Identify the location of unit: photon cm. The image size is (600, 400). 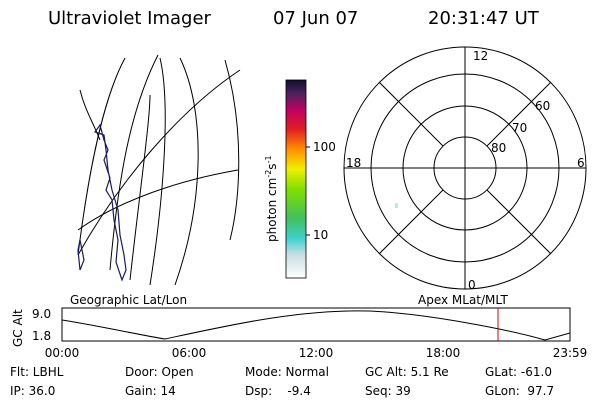
(272, 210).